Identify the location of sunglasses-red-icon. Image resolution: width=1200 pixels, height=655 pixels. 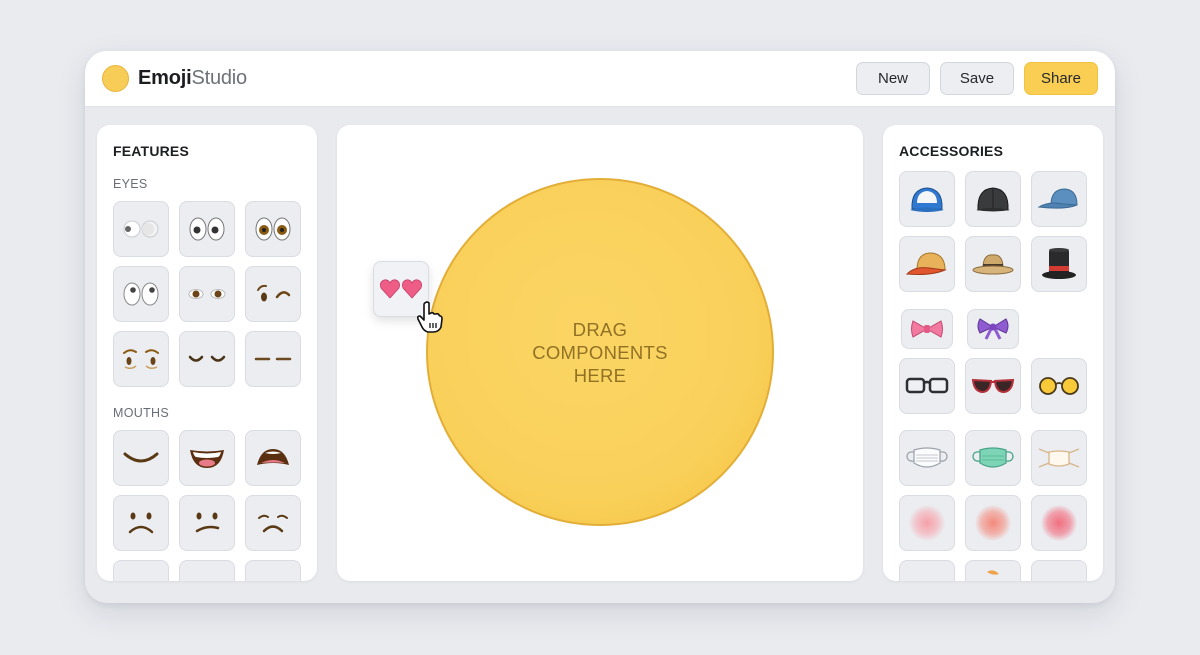
(993, 386).